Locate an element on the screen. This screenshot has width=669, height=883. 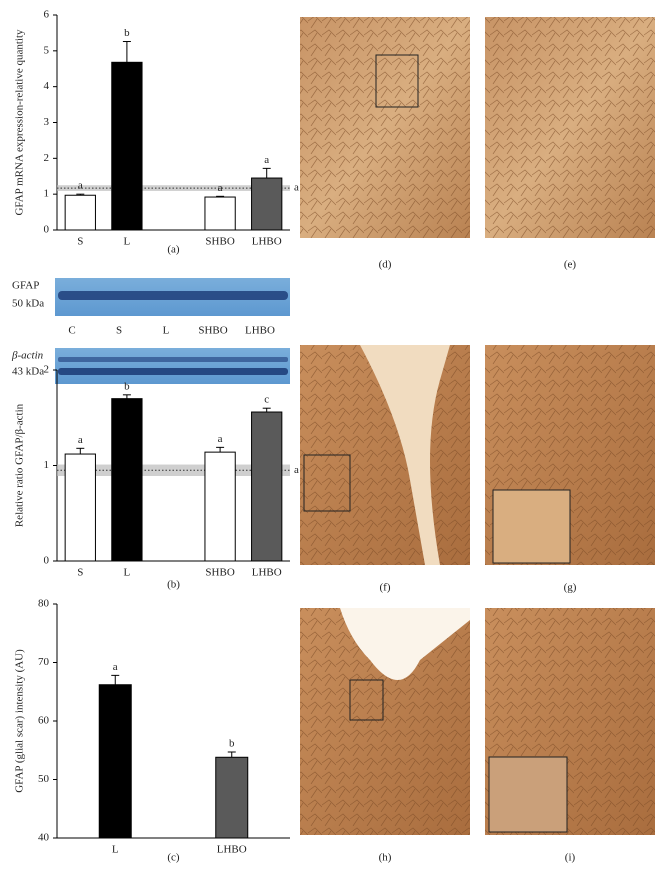
y-tick-label: 4 is located at coordinates (47, 86).